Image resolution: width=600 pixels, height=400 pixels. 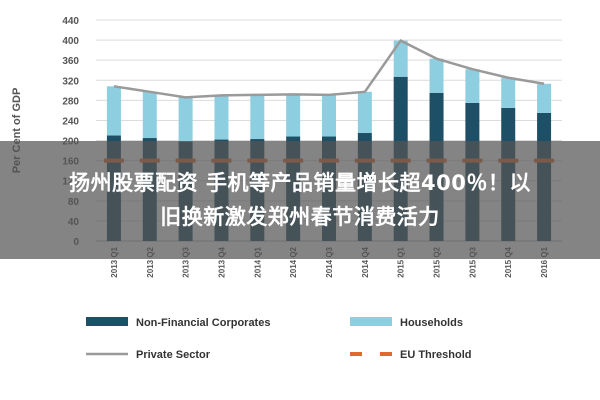 I want to click on private-sector-line, so click(x=329, y=68).